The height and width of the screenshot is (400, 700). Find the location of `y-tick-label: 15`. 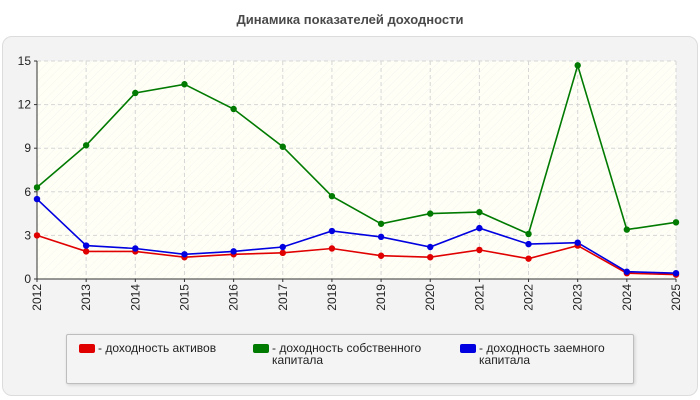

y-tick-label: 15 is located at coordinates (25, 61).